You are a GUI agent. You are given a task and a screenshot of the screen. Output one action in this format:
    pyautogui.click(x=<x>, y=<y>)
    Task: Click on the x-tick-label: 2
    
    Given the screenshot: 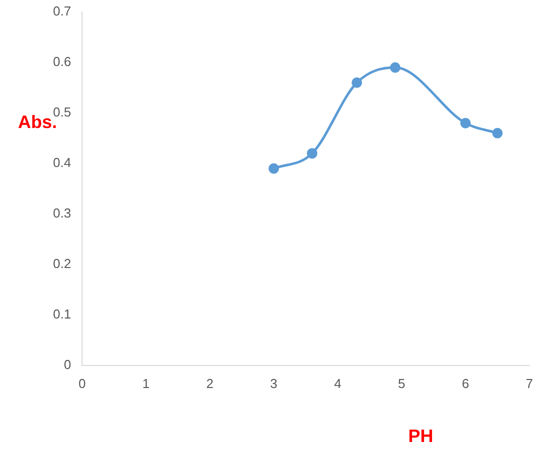 What is the action you would take?
    pyautogui.click(x=210, y=383)
    